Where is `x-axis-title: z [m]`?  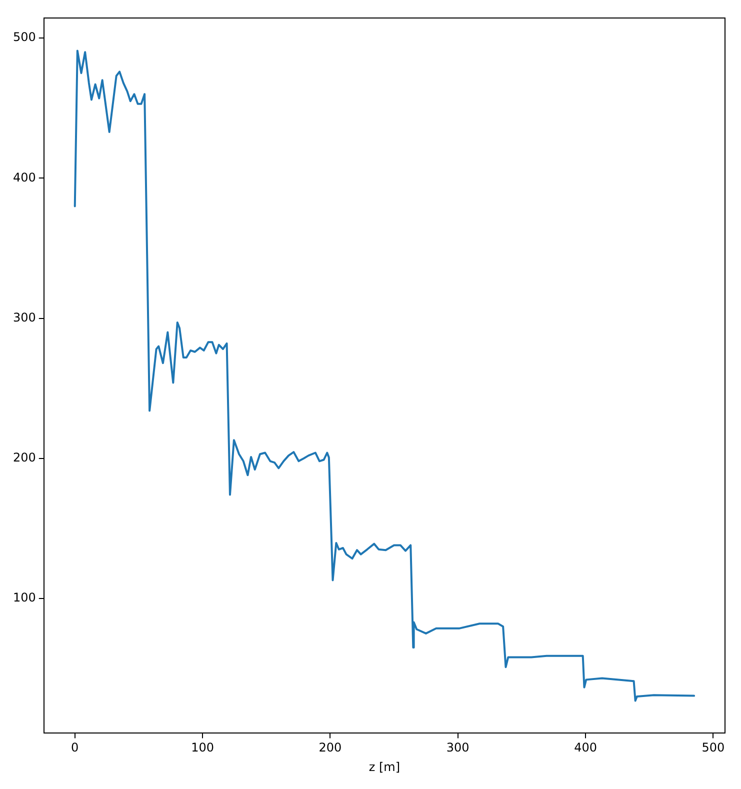 x-axis-title: z [m] is located at coordinates (384, 767).